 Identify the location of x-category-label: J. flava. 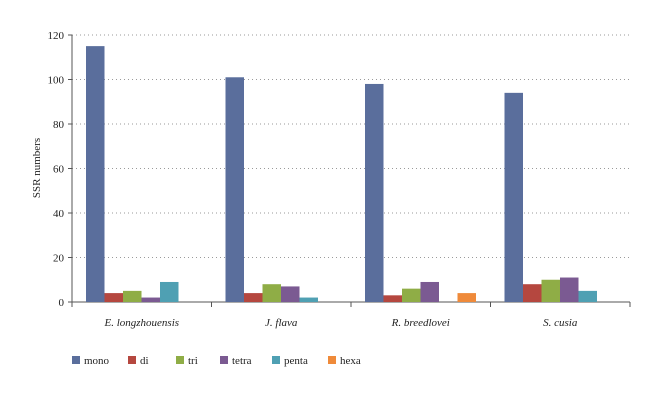
(281, 323).